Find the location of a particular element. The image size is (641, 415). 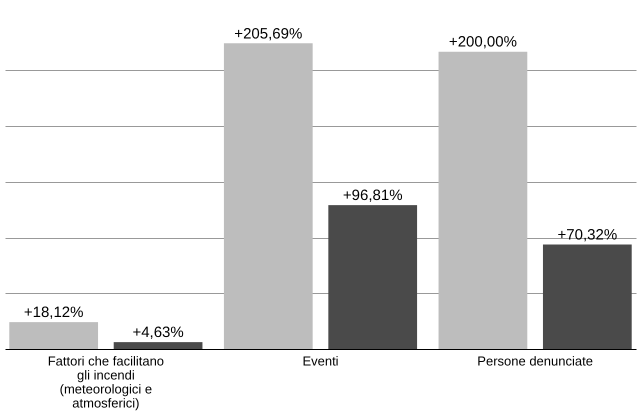

data-label: +70,32% is located at coordinates (588, 235).